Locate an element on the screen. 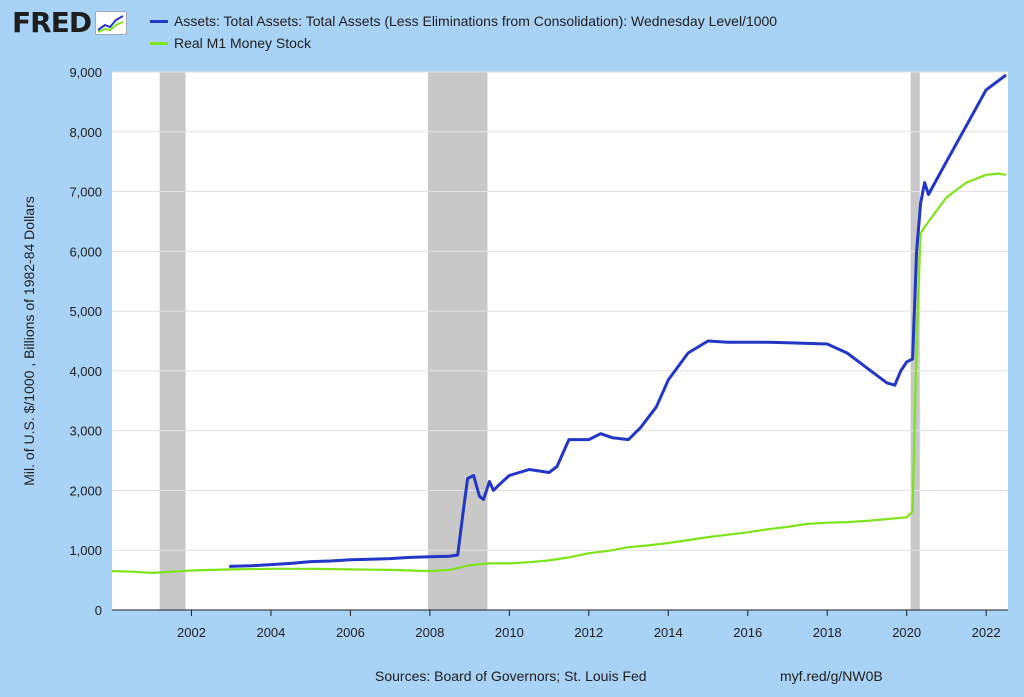 This screenshot has height=697, width=1024. x-tick-label: 2018 is located at coordinates (827, 632).